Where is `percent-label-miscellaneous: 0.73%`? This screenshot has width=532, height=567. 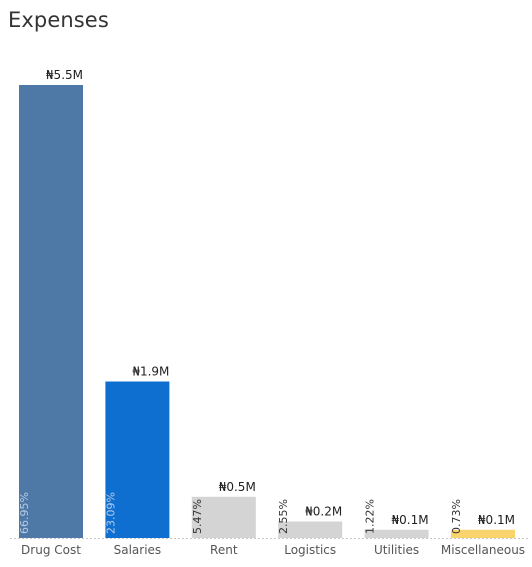 percent-label-miscellaneous: 0.73% is located at coordinates (456, 516).